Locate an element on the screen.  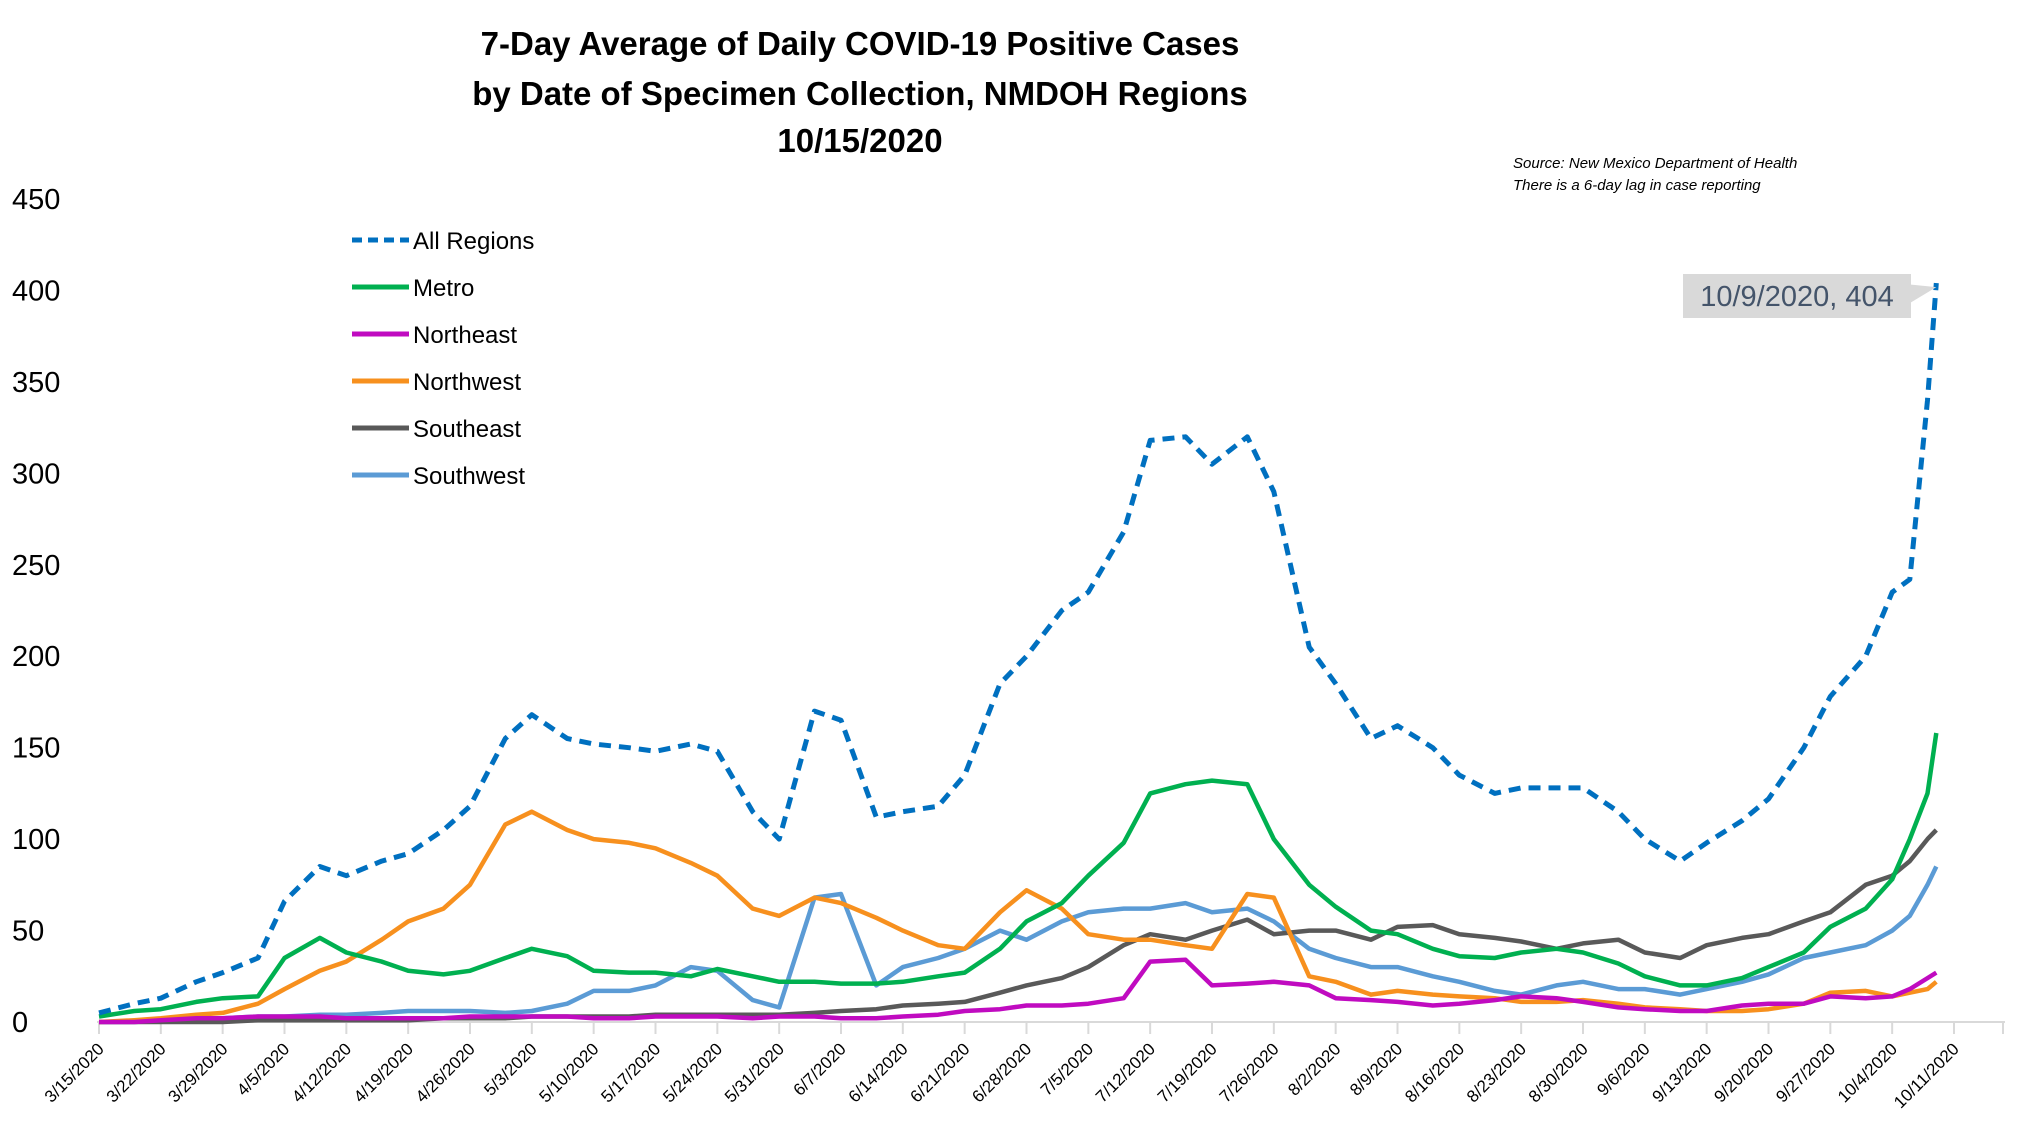
y-tick-label: 150 is located at coordinates (36, 749).